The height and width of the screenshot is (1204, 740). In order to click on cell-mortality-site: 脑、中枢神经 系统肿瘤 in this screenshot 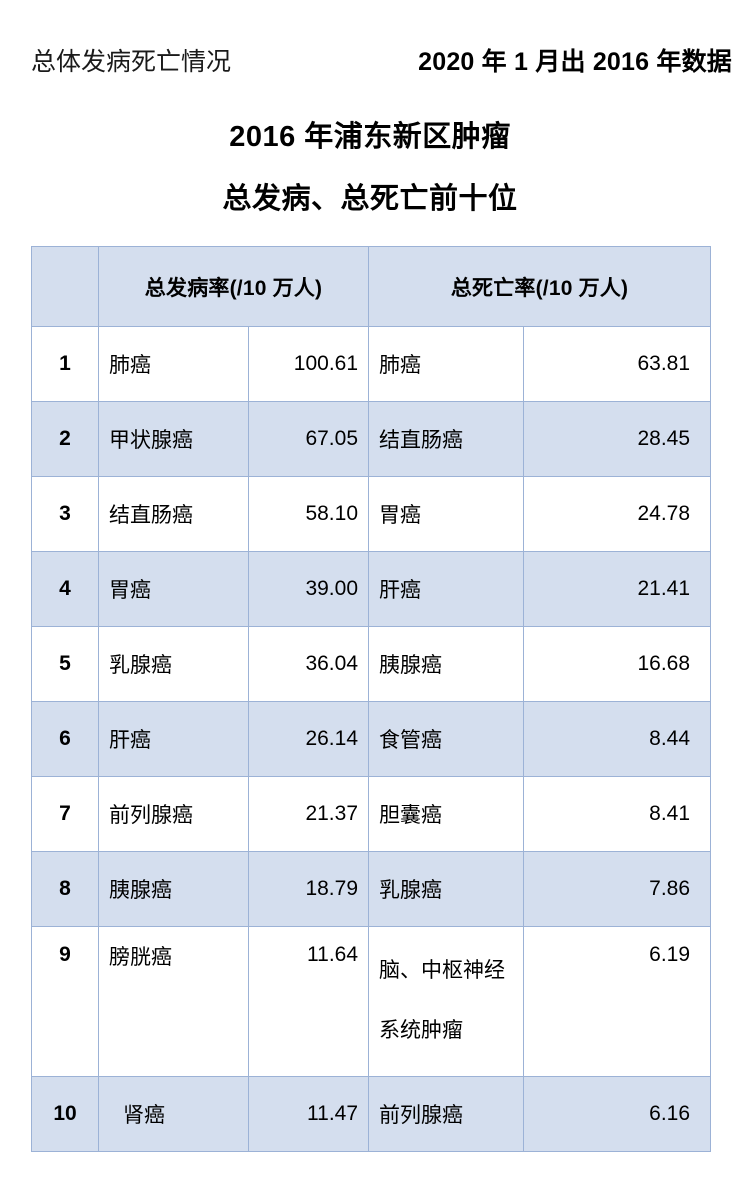, I will do `click(446, 1001)`.